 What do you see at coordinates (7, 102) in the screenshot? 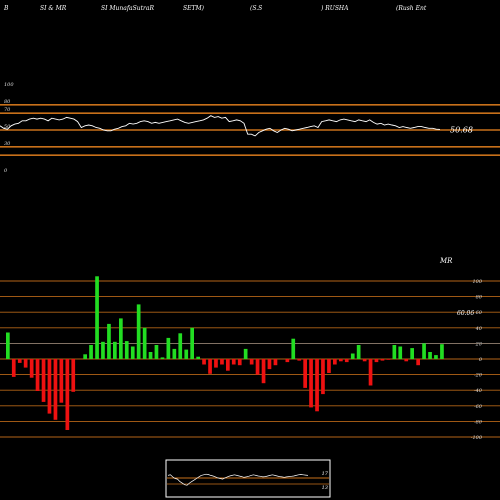
I see `rsi-tick-label: 80` at bounding box center [7, 102].